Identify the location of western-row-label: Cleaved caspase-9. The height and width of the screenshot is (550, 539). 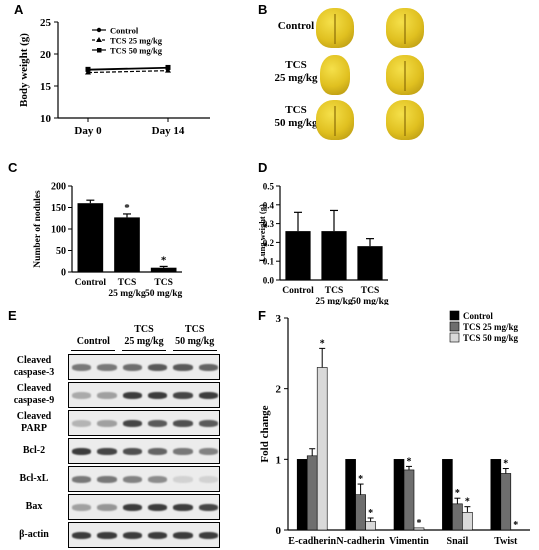
(34, 395).